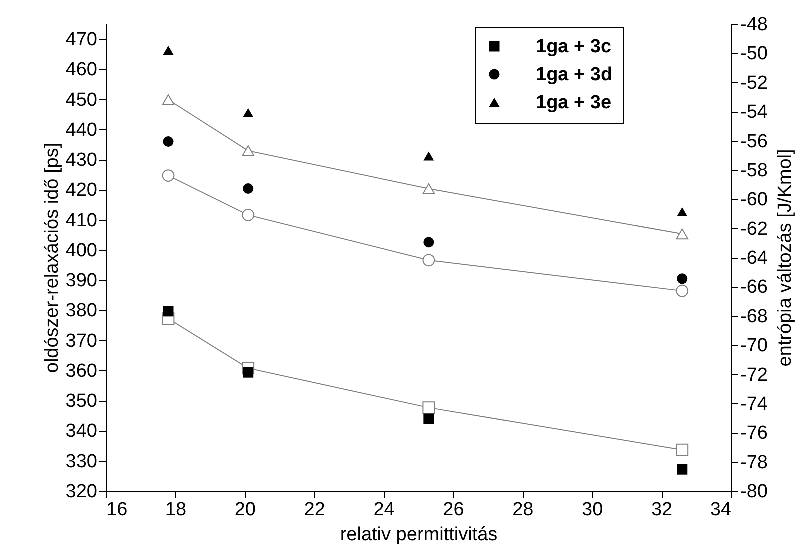  I want to click on y2-tick-label: -68, so click(754, 317).